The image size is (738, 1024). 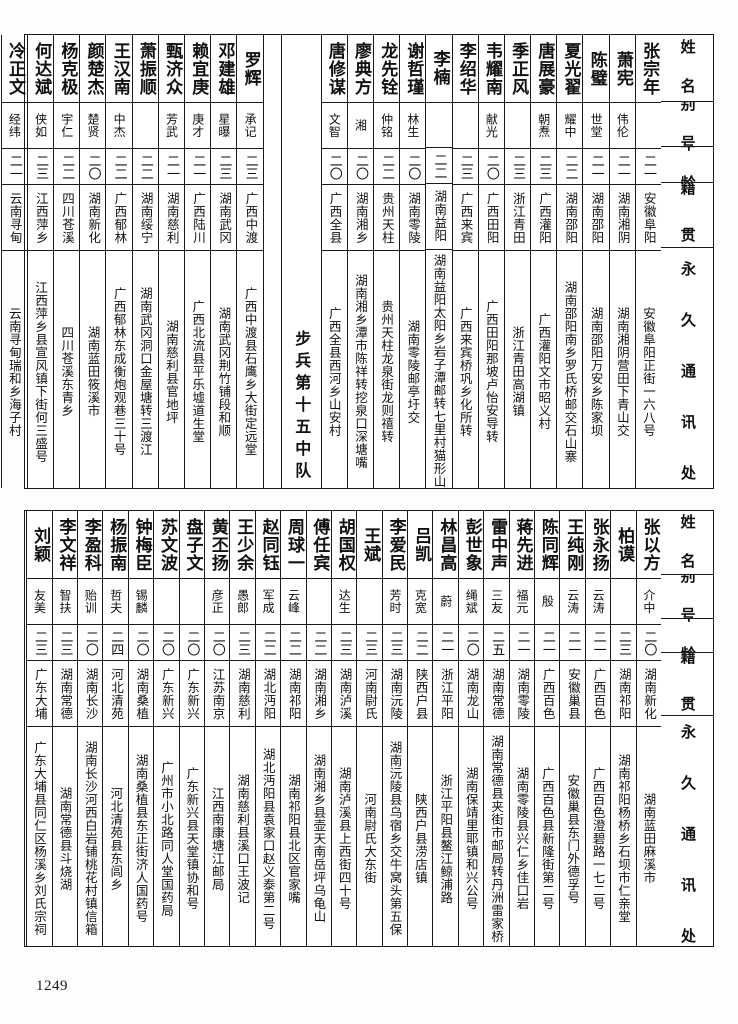 I want to click on person-column: 王斌 二三 河南尉氏 河南尉氏大东街, so click(x=369, y=728).